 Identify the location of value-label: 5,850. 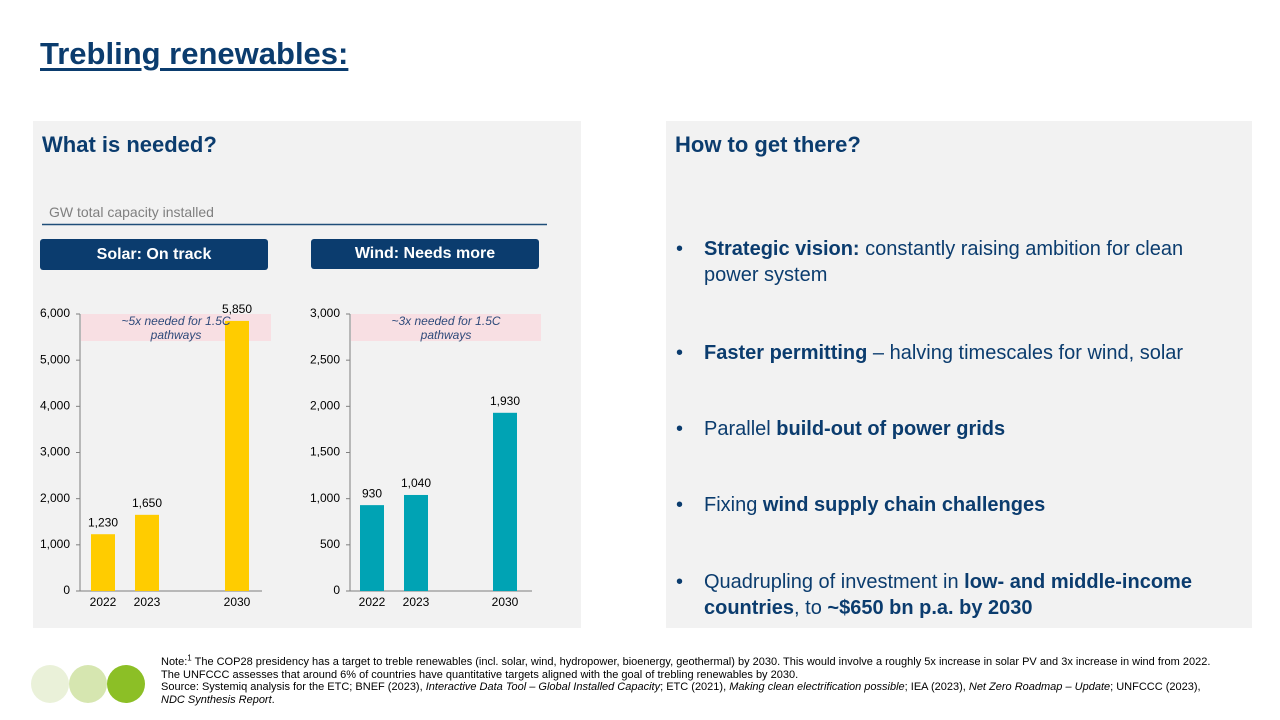
(237, 309).